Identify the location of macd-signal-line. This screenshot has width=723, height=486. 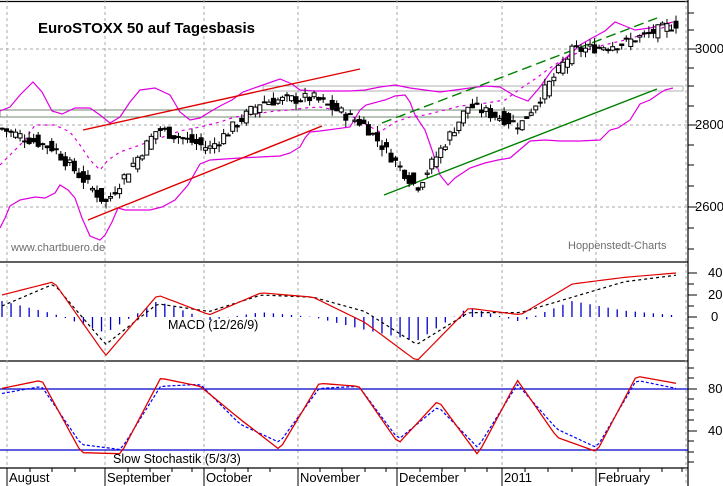
(339, 310).